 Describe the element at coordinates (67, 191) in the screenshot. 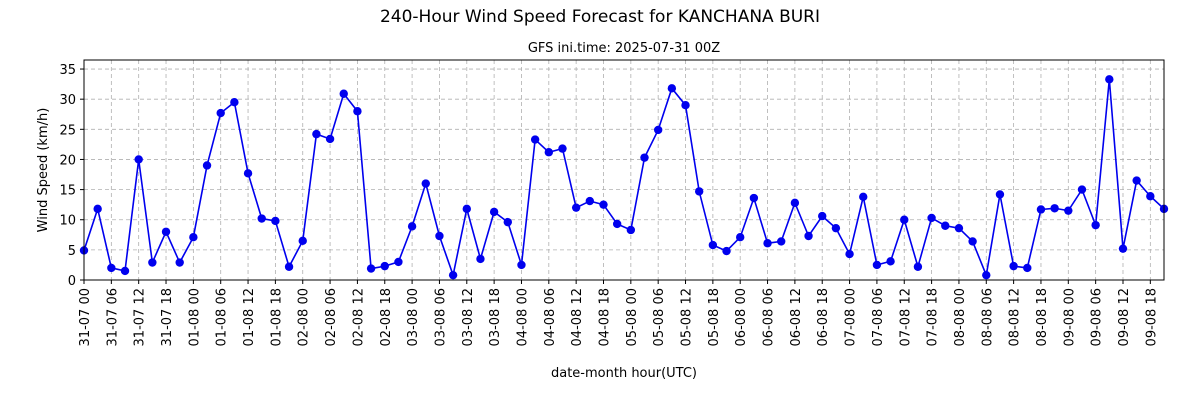

I see `y-tick-label: 15` at that location.